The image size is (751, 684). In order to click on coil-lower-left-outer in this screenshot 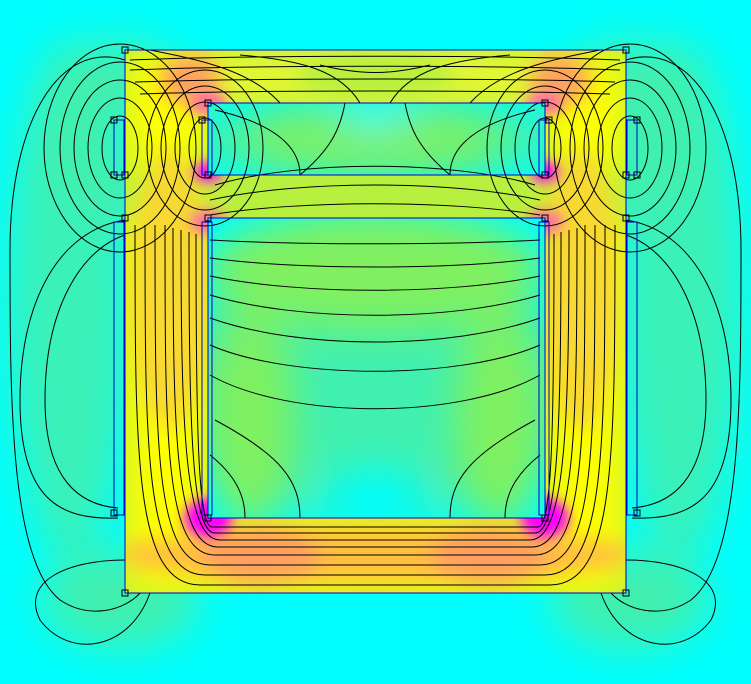, I will do `click(119, 368)`.